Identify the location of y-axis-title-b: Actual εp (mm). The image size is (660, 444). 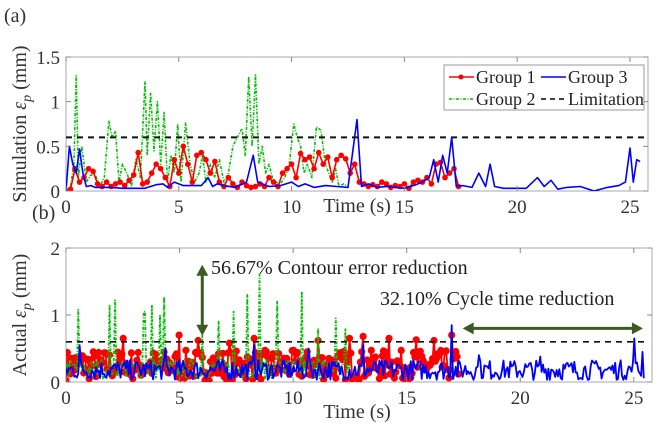
(22, 315).